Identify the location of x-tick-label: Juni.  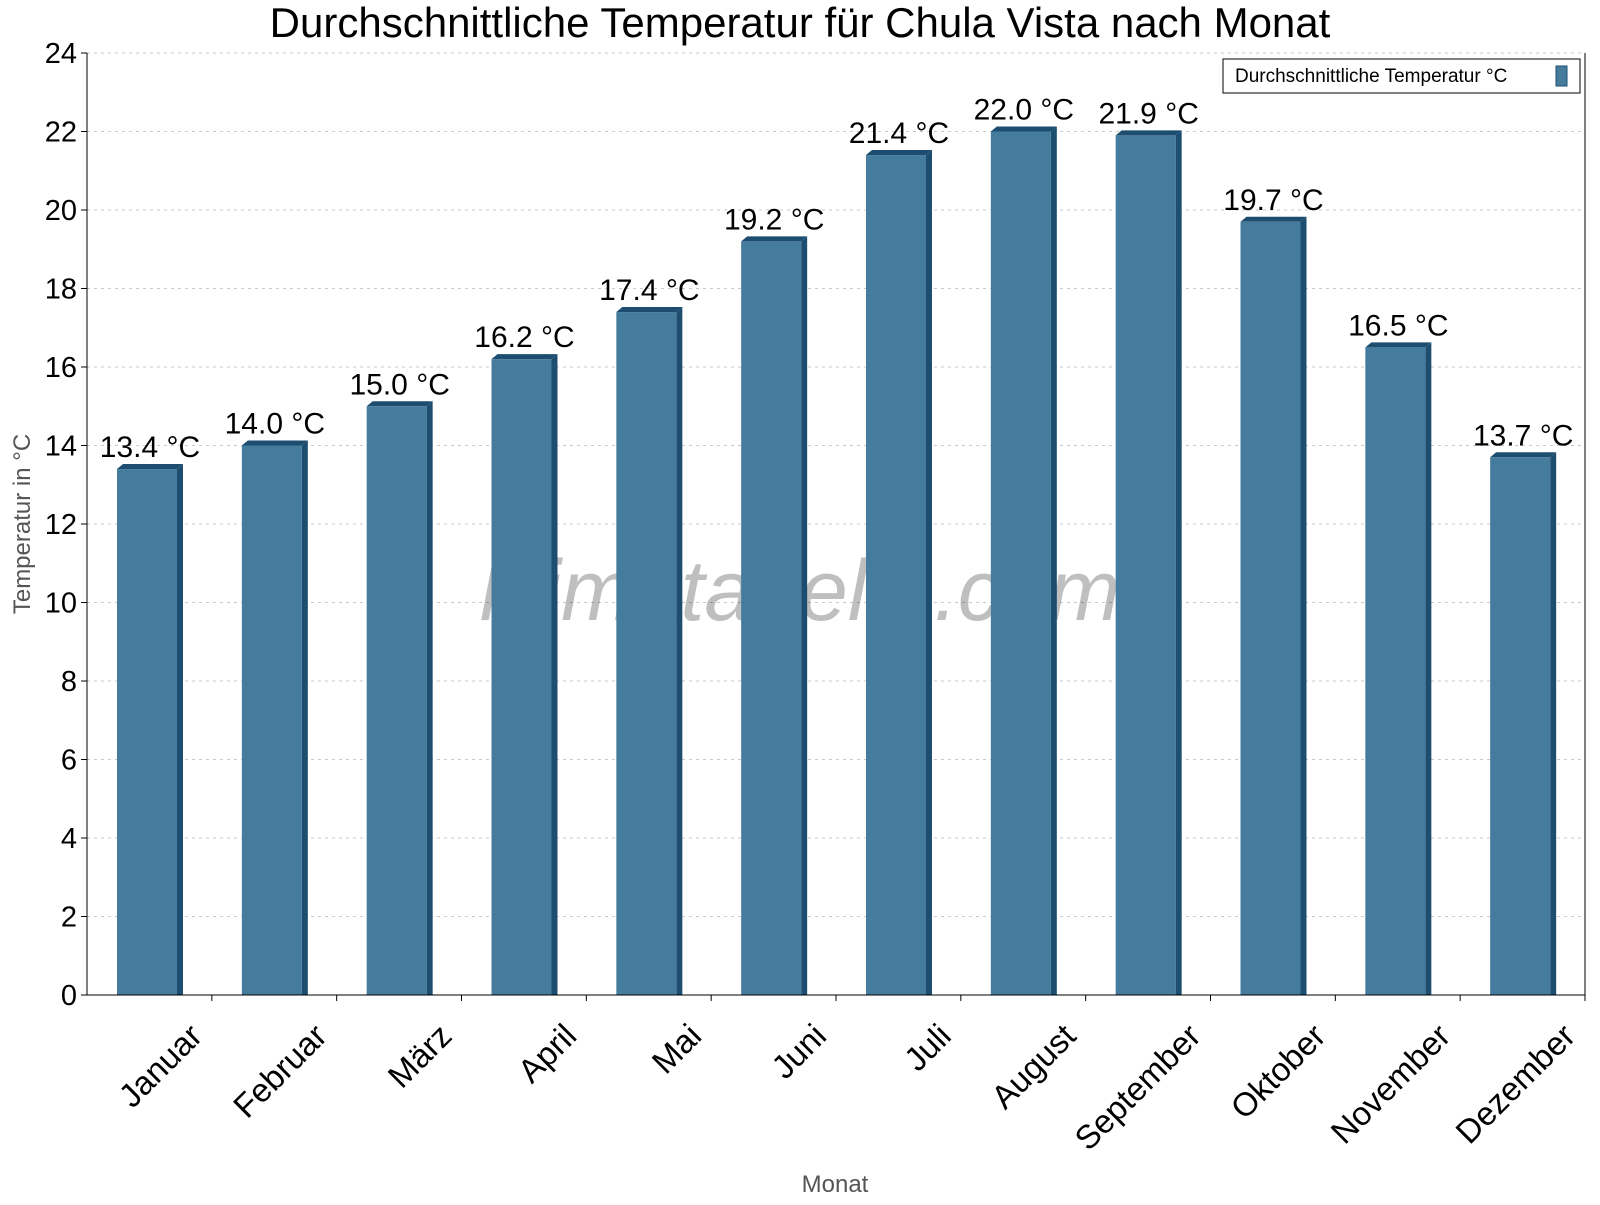
(798, 1051).